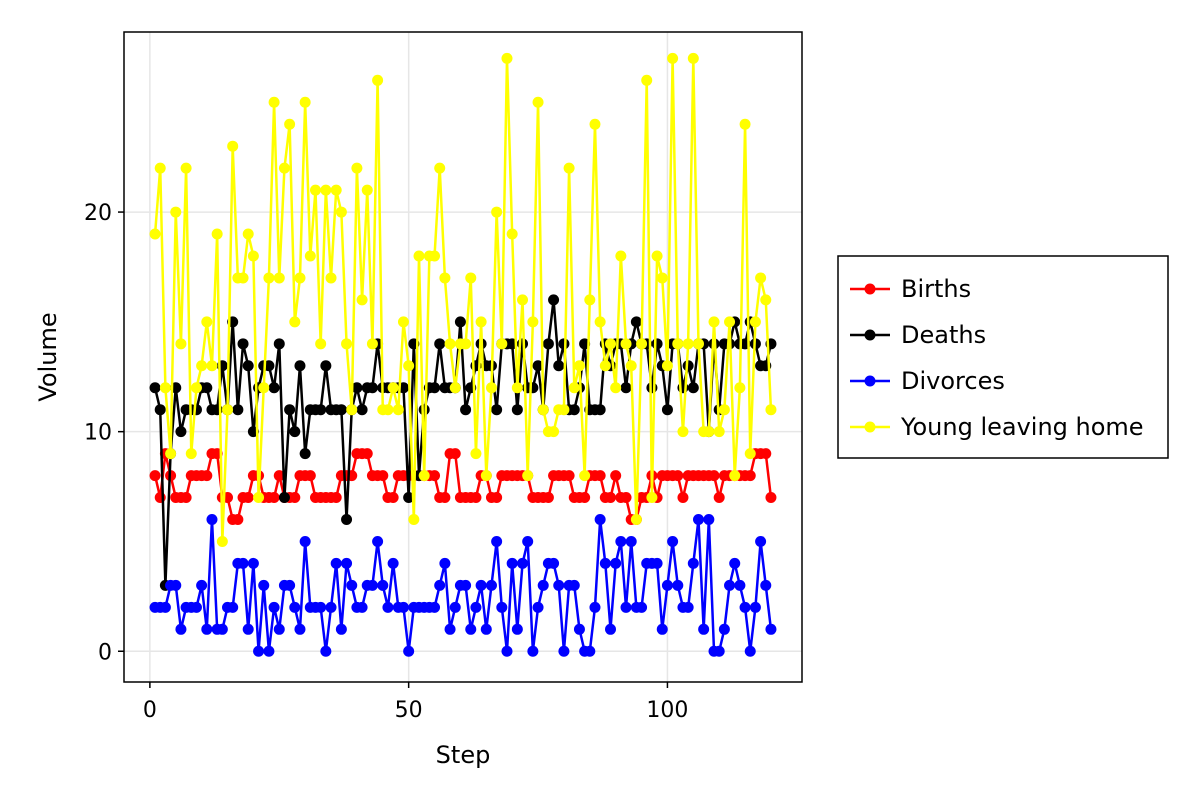 The height and width of the screenshot is (800, 1200). I want to click on x-axis-title: Step, so click(463, 755).